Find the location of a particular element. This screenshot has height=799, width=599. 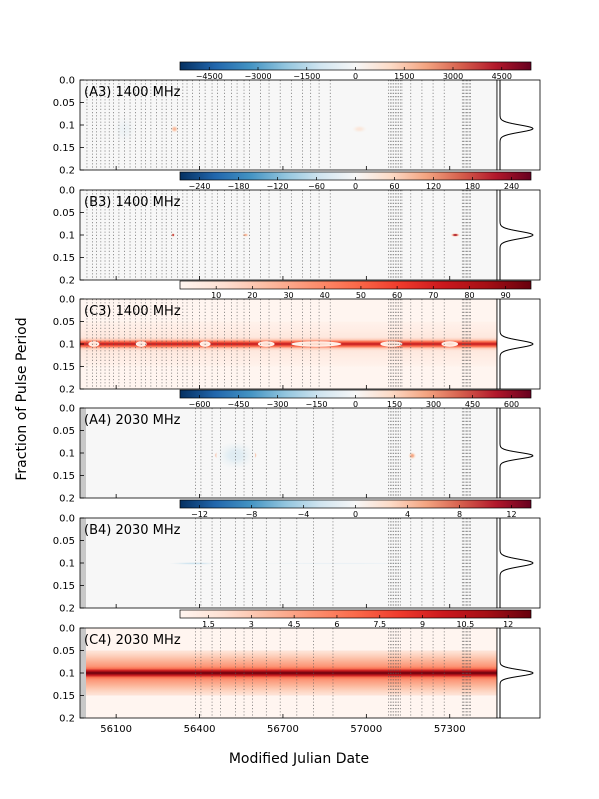

colorbar-tick-label: −1500 is located at coordinates (306, 76).